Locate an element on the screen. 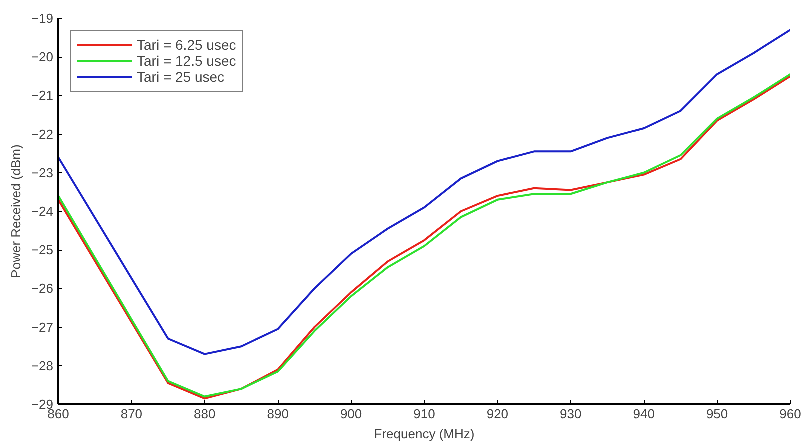 The width and height of the screenshot is (806, 444). y-tick-label: −28 is located at coordinates (42, 366).